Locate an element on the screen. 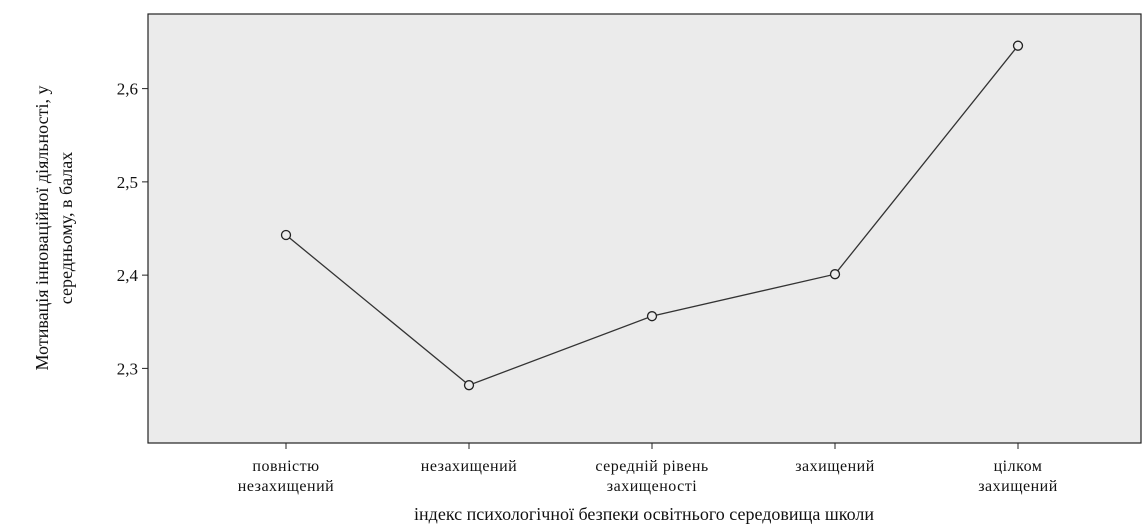 The height and width of the screenshot is (528, 1145). y-tick-label: 2,3 is located at coordinates (127, 368).